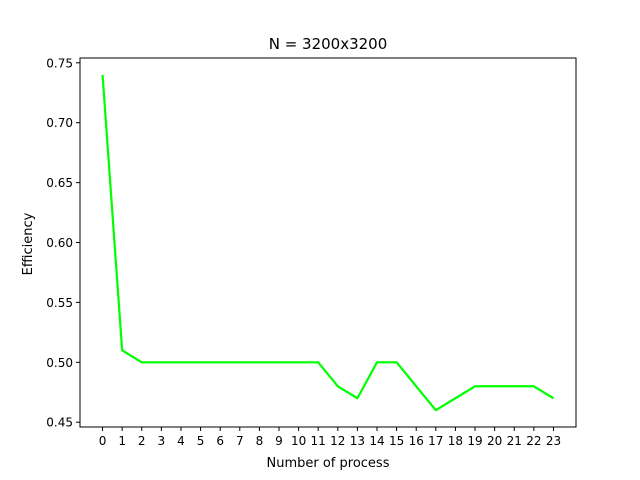  What do you see at coordinates (122, 441) in the screenshot?
I see `x-tick-label-1: 1` at bounding box center [122, 441].